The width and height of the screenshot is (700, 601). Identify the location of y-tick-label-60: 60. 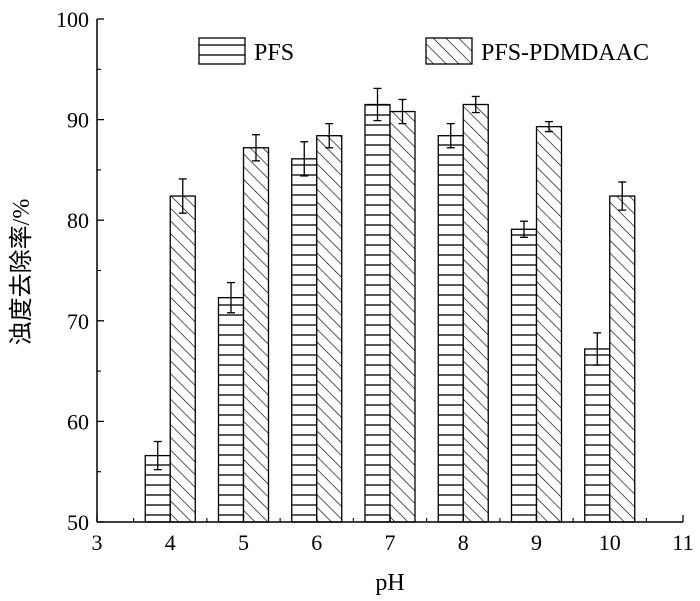
(78, 421).